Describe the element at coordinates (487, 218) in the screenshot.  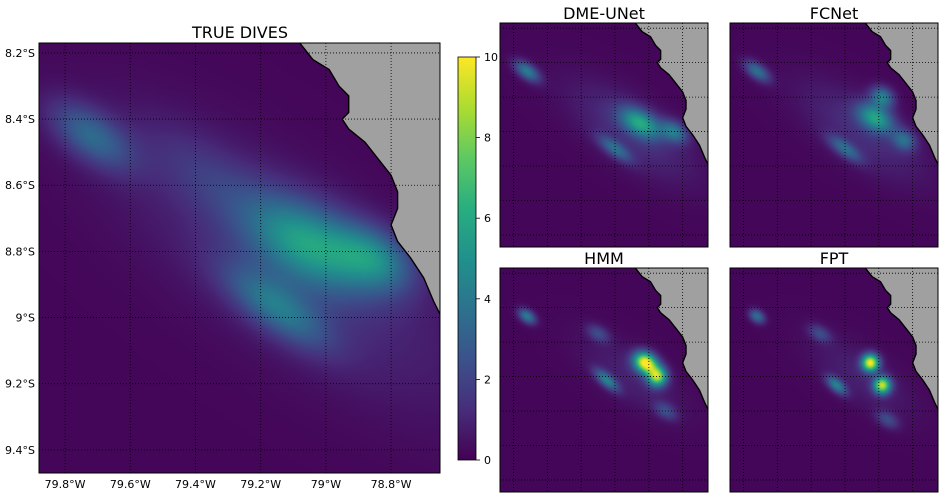
I see `colorbar-tick-label: 6` at that location.